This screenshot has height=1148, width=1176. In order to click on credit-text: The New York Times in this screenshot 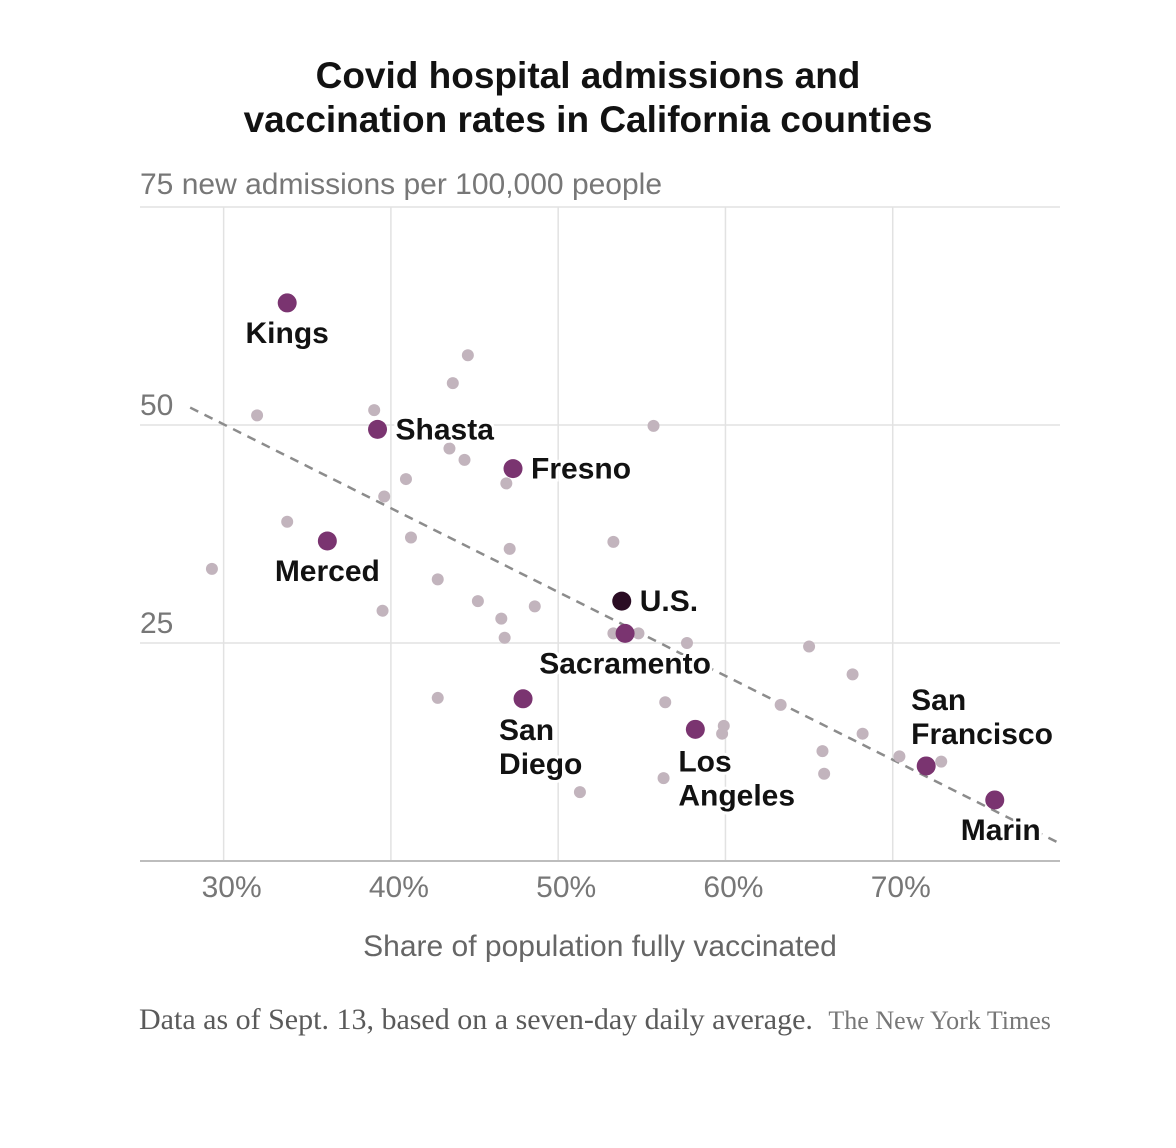, I will do `click(939, 1020)`.